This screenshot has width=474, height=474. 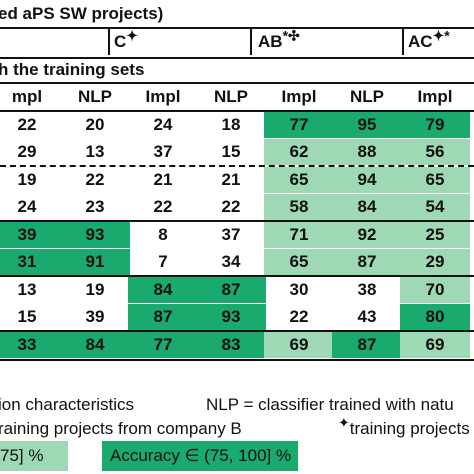 I want to click on divider-c, so click(x=109, y=42).